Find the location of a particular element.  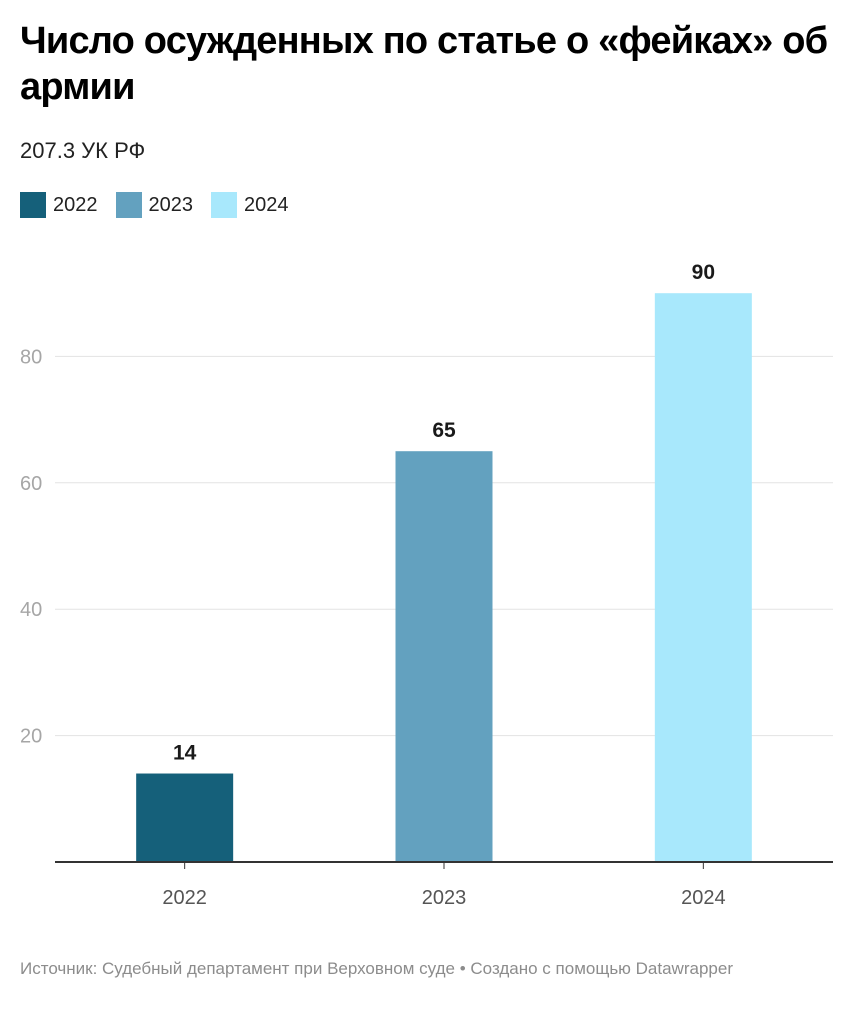

y-tick-label-20: 20 is located at coordinates (31, 737).